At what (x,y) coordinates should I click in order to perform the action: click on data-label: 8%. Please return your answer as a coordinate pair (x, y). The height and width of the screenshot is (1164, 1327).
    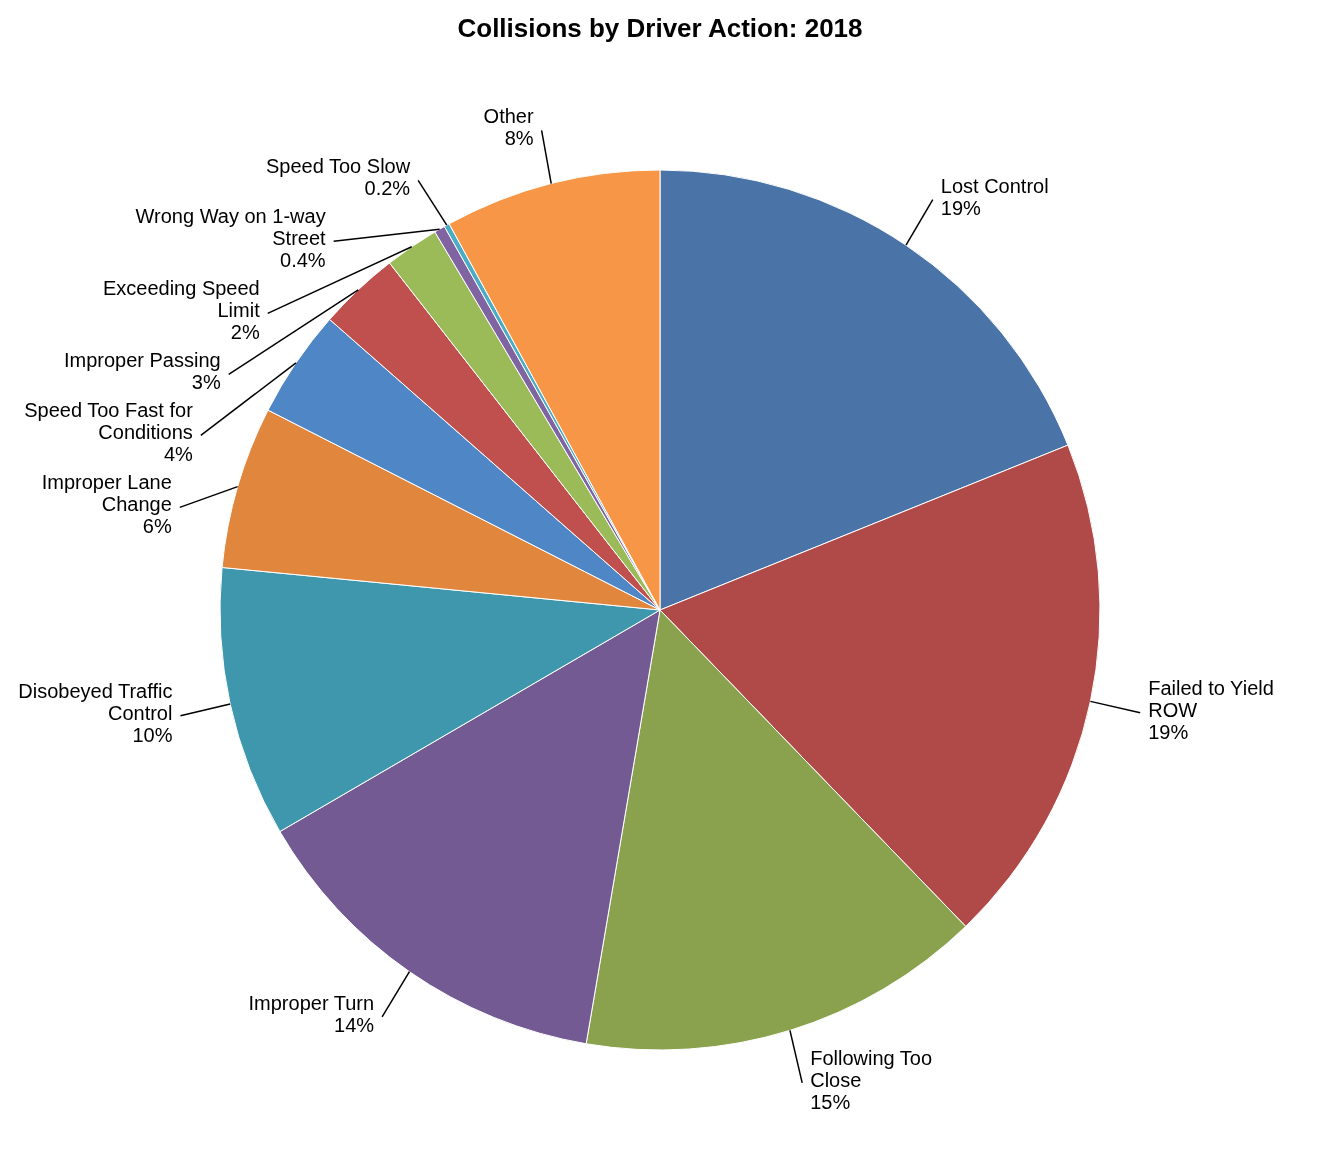
    Looking at the image, I should click on (519, 138).